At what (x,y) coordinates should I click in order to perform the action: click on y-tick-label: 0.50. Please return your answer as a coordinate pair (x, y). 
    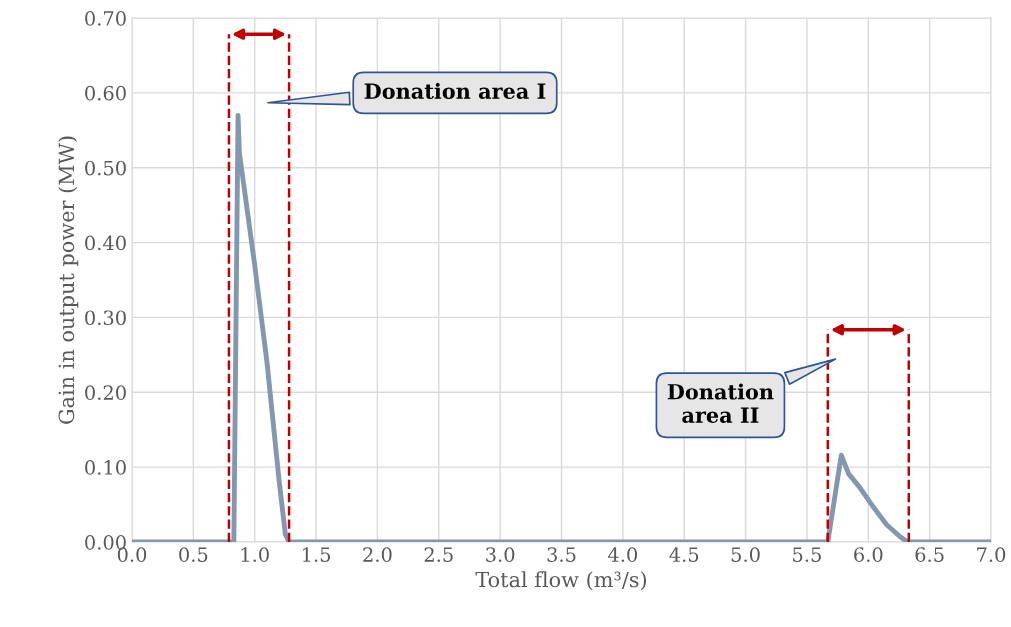
    Looking at the image, I should click on (105, 168).